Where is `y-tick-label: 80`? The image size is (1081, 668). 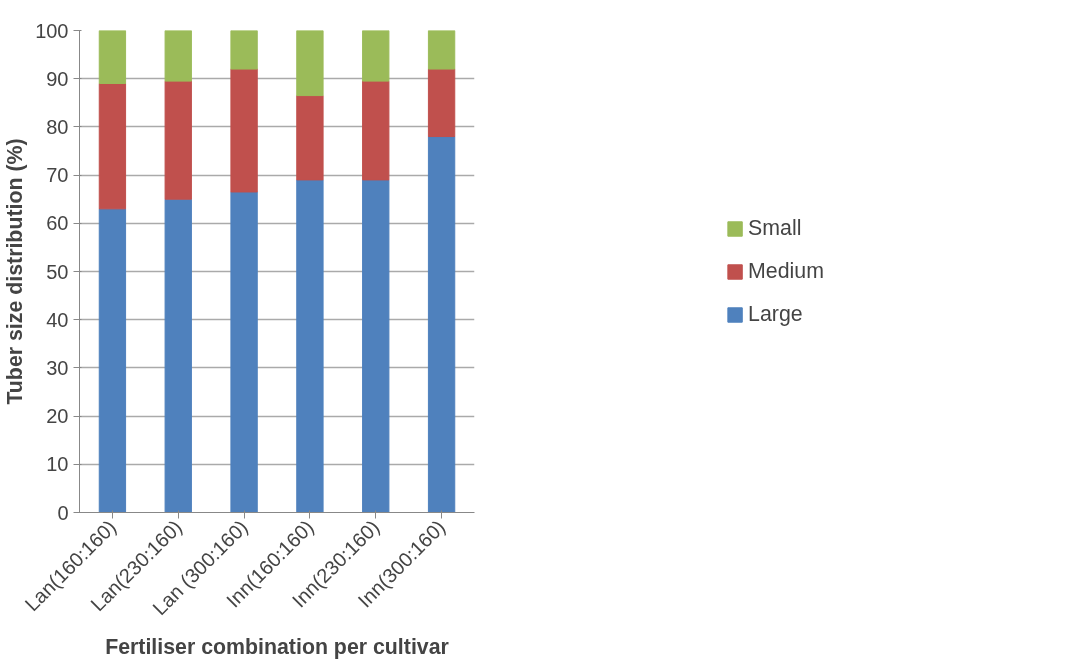 y-tick-label: 80 is located at coordinates (57, 126).